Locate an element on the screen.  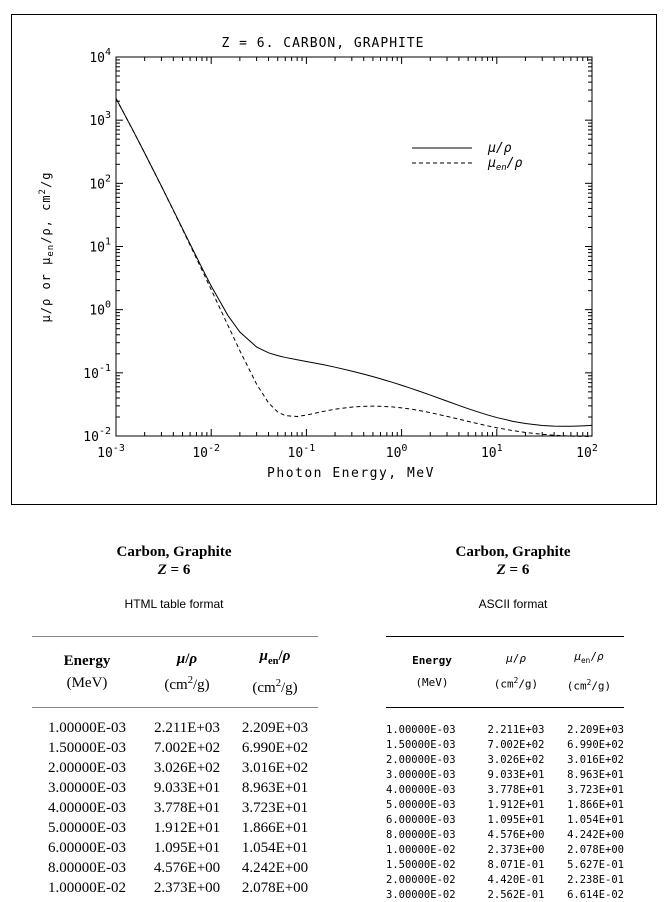
cell-mu: 3.778E+01 is located at coordinates (187, 807).